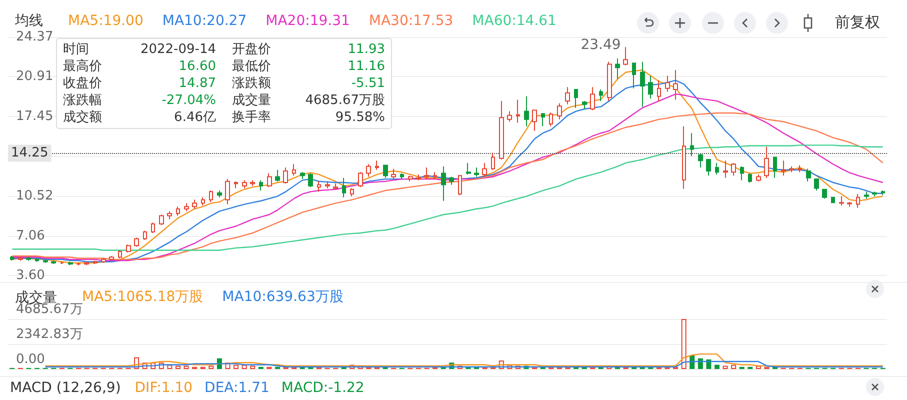  What do you see at coordinates (411, 21) in the screenshot?
I see `text: MA30:17.53` at bounding box center [411, 21].